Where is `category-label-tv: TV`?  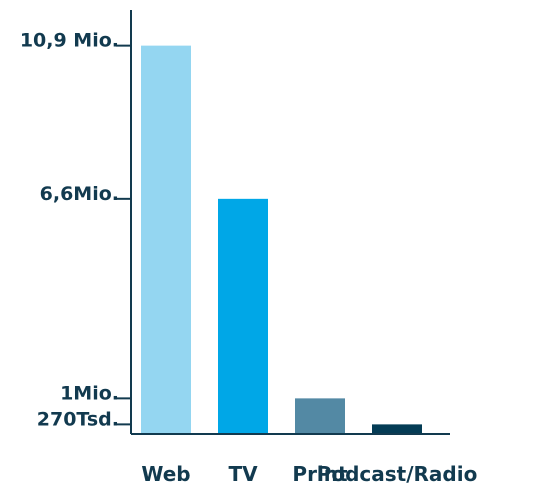
category-label-tv: TV is located at coordinates (243, 474).